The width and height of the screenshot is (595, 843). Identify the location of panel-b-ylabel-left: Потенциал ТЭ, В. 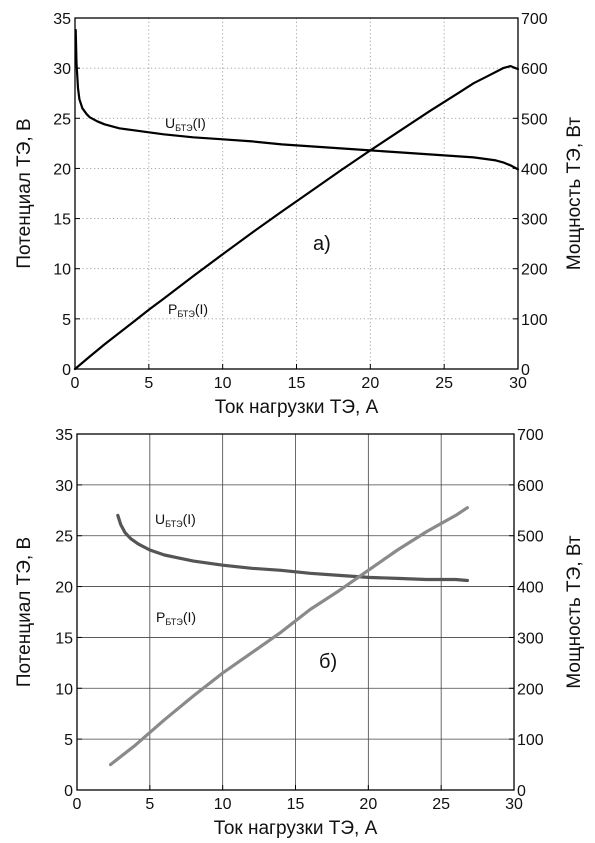
(24, 612).